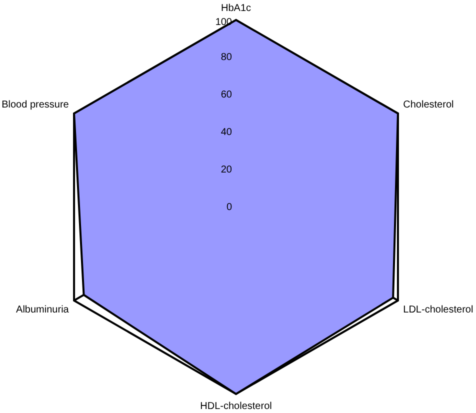 The image size is (476, 413). I want to click on y-tick-label: 40, so click(226, 132).